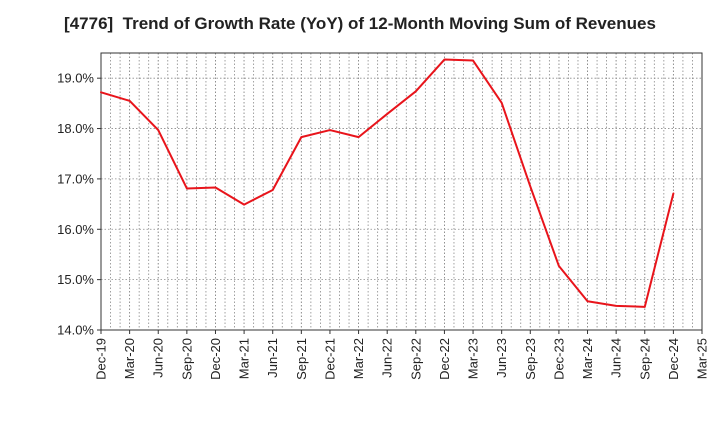 This screenshot has width=720, height=440. Describe the element at coordinates (301, 359) in the screenshot. I see `x-tick-label: Sep-21` at that location.